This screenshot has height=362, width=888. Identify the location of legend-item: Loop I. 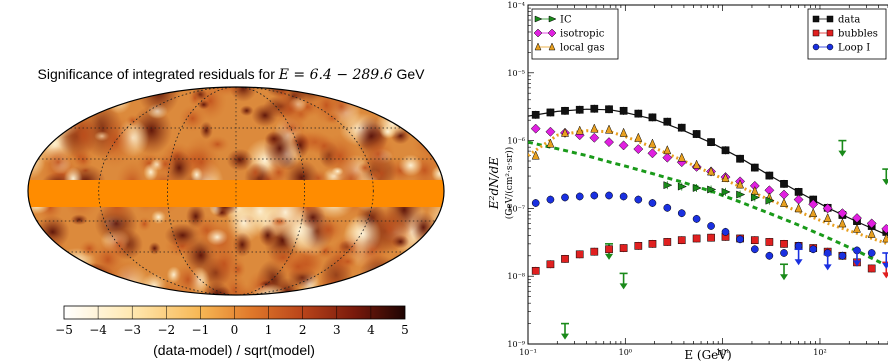
(841, 48).